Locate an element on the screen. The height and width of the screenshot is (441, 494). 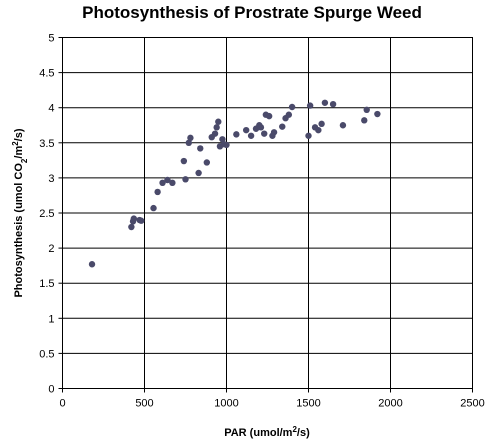
y-tick-label: 1 is located at coordinates (51, 319).